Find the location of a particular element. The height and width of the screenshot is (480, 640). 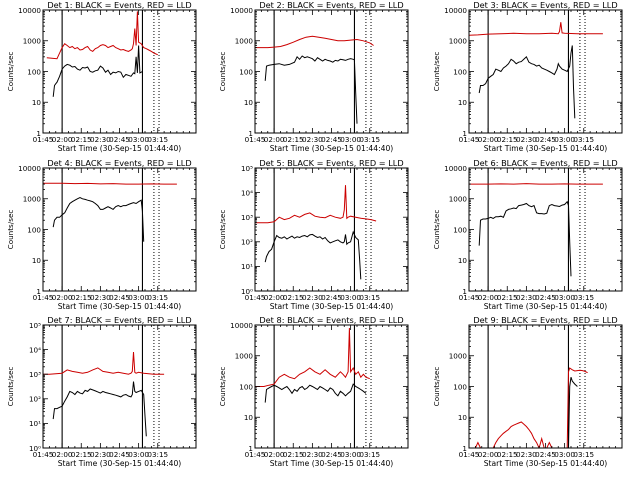

chart-title: Det 7: BLACK = Events, RED = LLD is located at coordinates (119, 320).